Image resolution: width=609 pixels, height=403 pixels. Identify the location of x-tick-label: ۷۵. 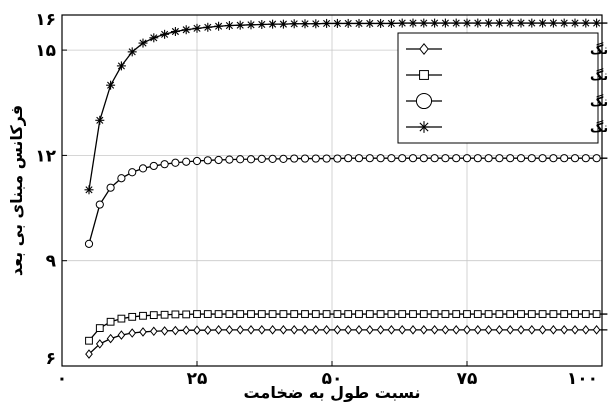
(467, 379).